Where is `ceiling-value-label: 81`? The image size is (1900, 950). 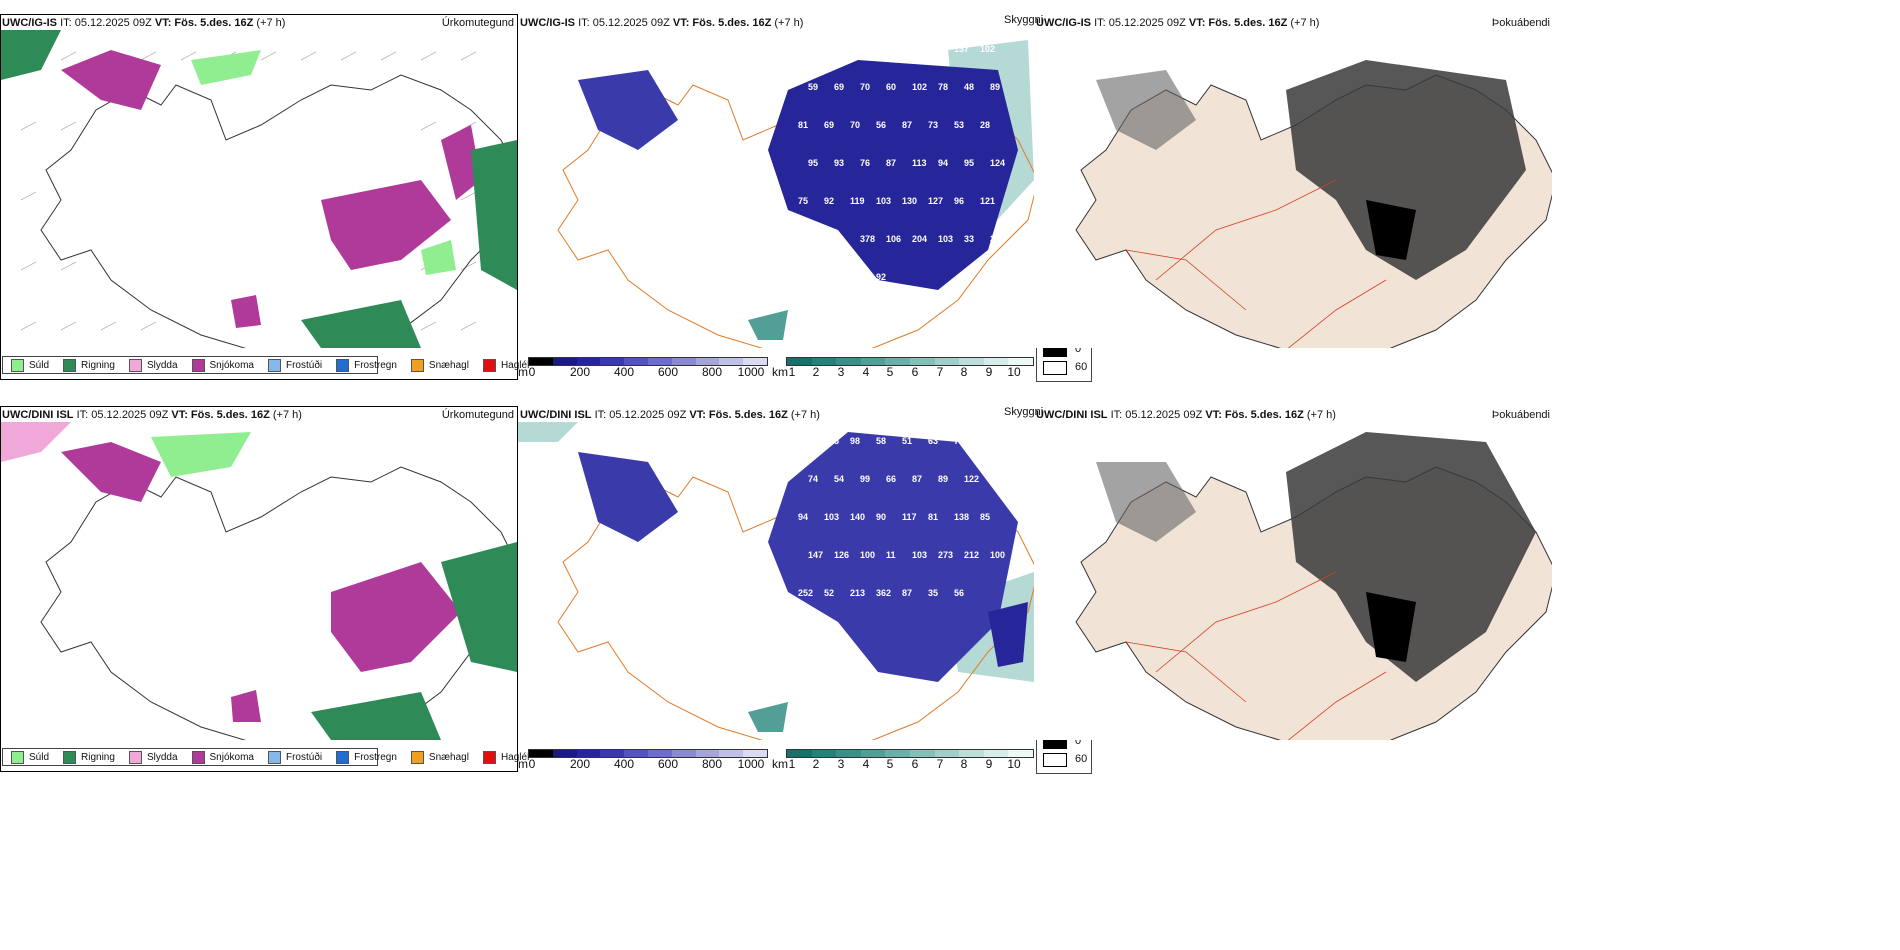
ceiling-value-label: 81 is located at coordinates (933, 517).